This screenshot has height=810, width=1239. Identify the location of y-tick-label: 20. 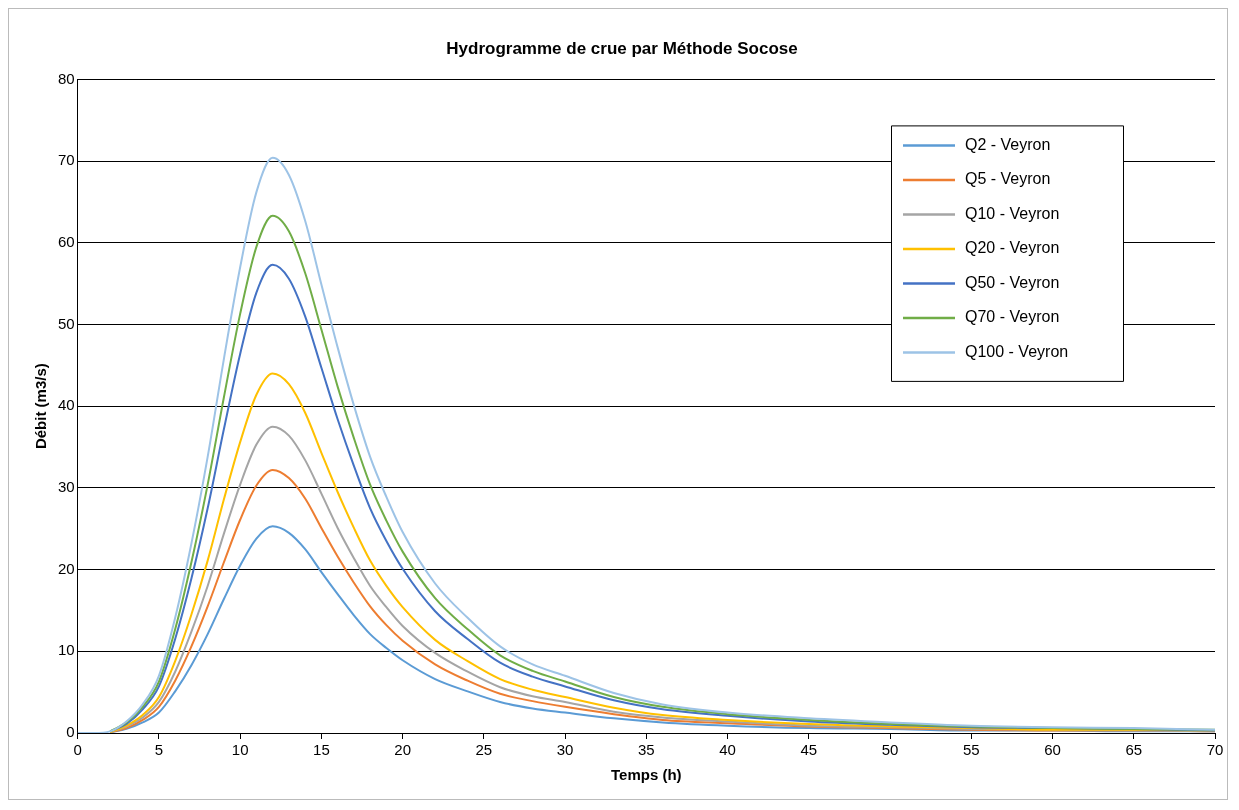
(66, 568).